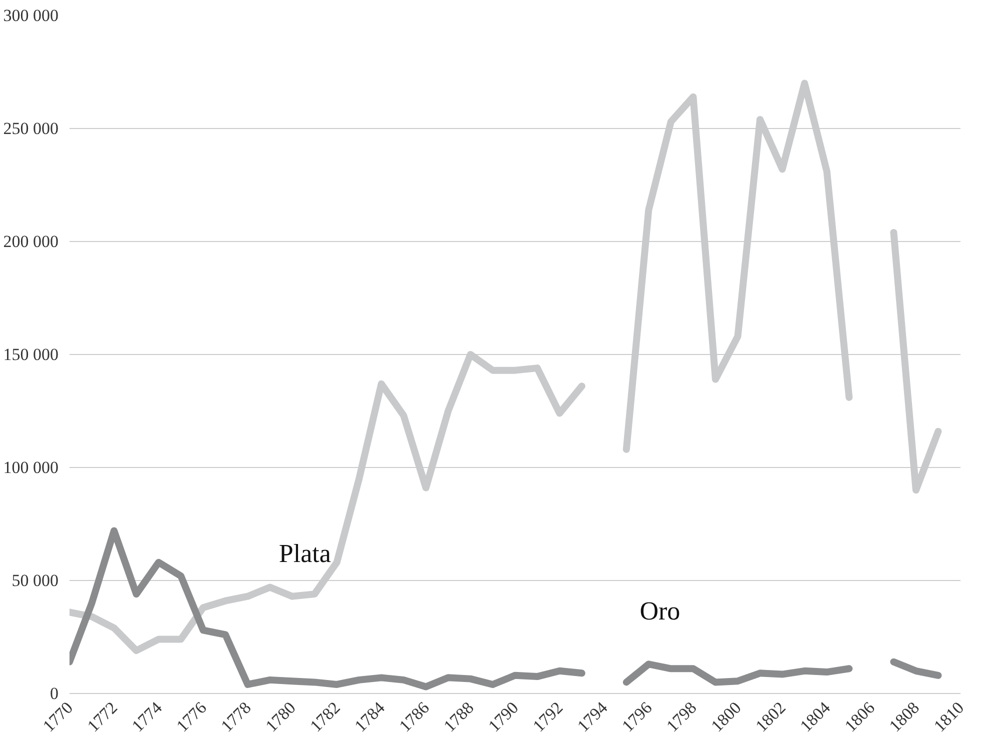  What do you see at coordinates (660, 611) in the screenshot?
I see `series-label: Oro` at bounding box center [660, 611].